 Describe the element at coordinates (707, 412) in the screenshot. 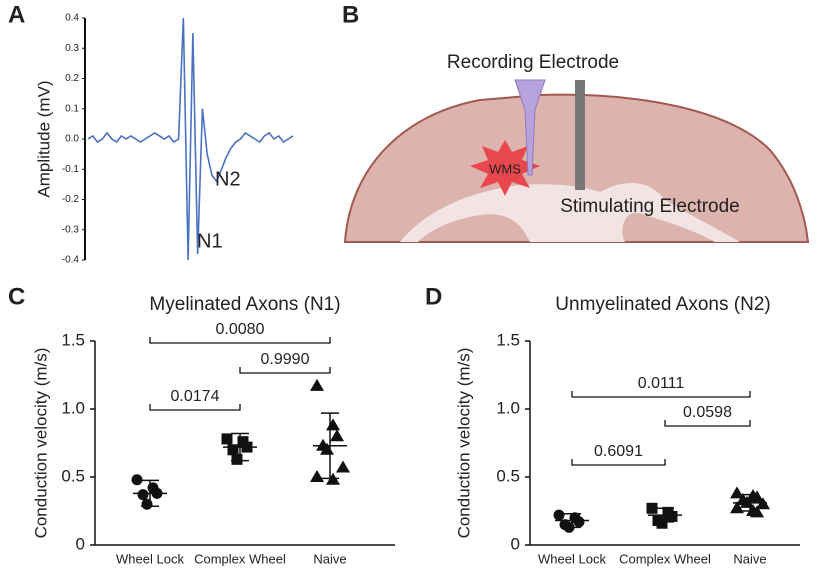

I see `p-value: 0.0598` at that location.